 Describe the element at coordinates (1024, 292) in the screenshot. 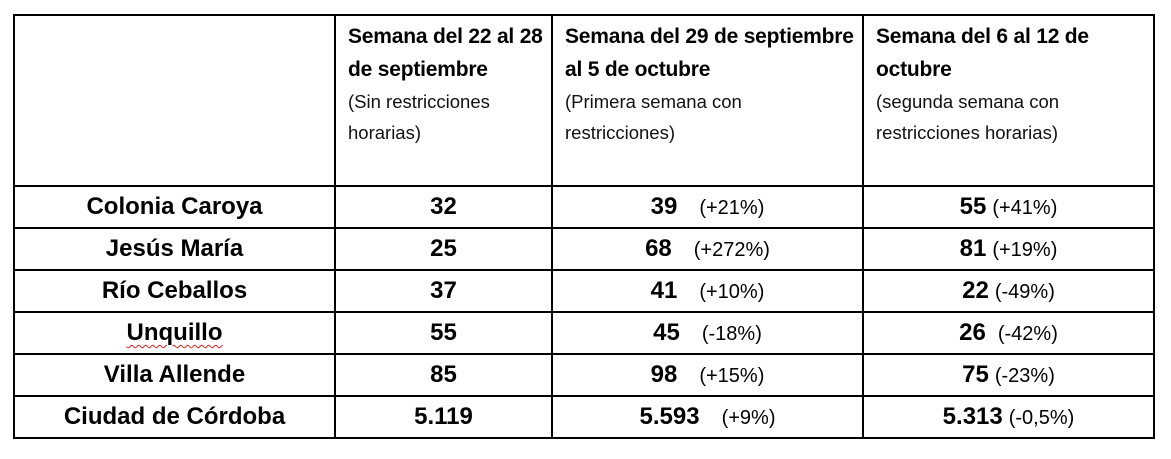

I see `week-3-change: (-49%)` at that location.